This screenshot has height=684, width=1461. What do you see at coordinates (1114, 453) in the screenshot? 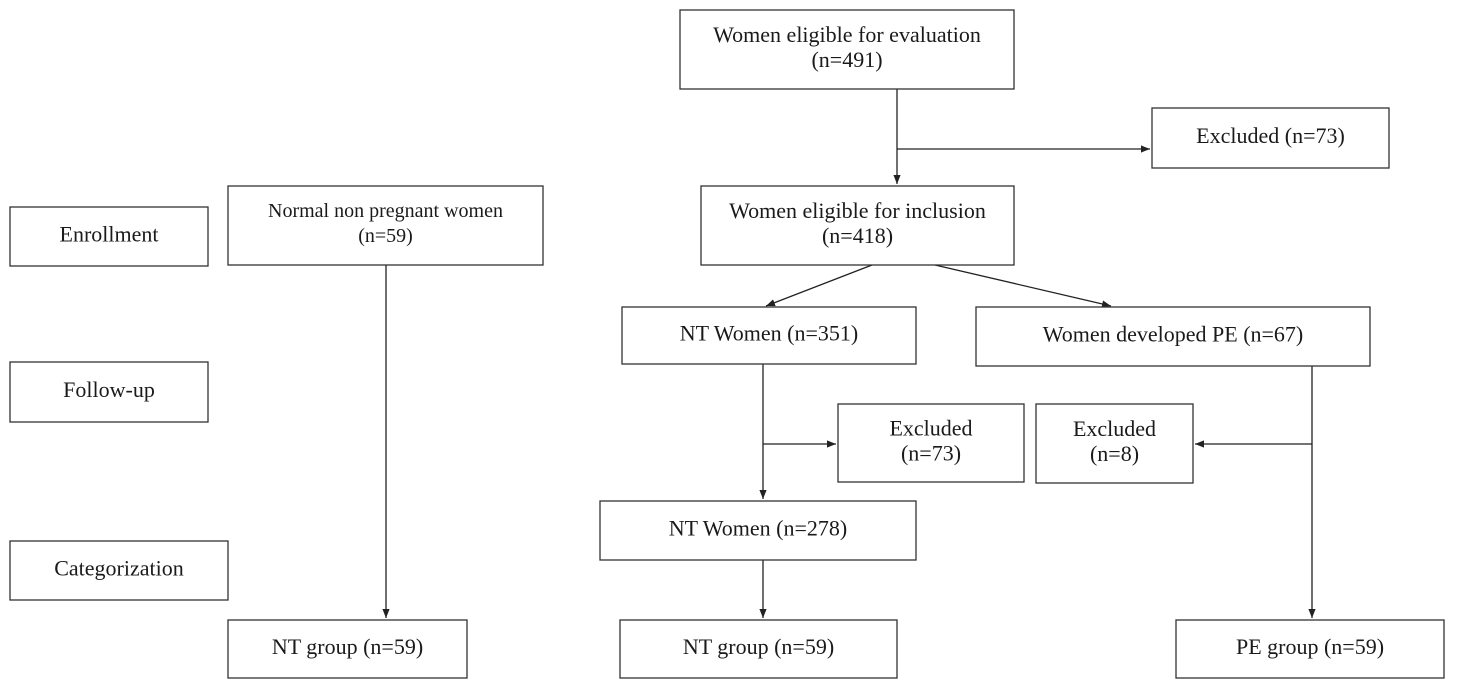
I see `node-label: (n=8)` at bounding box center [1114, 453].